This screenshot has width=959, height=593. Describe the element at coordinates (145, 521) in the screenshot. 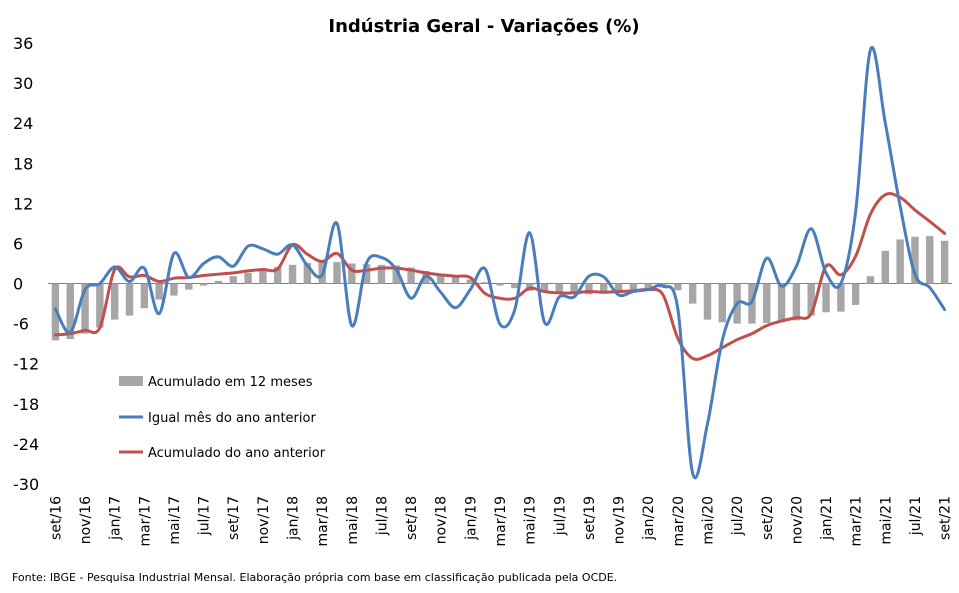

I see `x-tick-label: mar/17` at that location.